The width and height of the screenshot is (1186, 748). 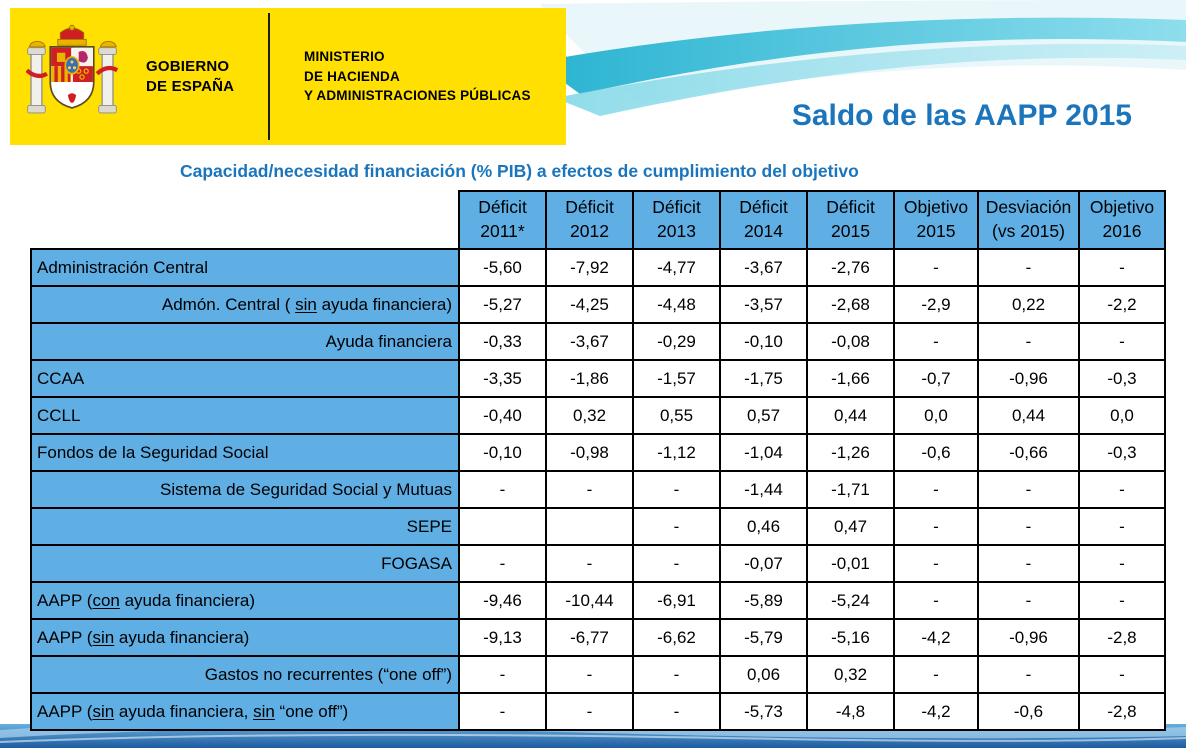 What do you see at coordinates (245, 415) in the screenshot?
I see `row-label: CCLL` at bounding box center [245, 415].